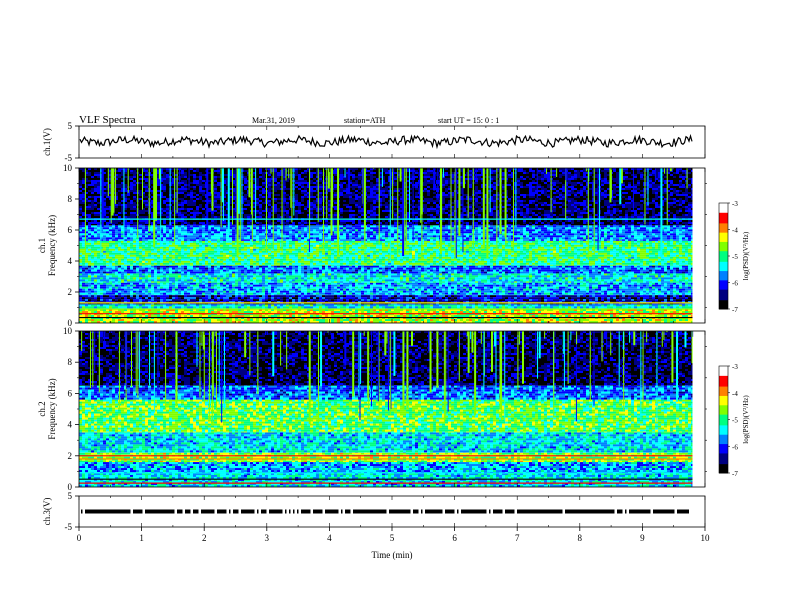  What do you see at coordinates (42, 245) in the screenshot?
I see `y-axis-label: ch.1` at bounding box center [42, 245].